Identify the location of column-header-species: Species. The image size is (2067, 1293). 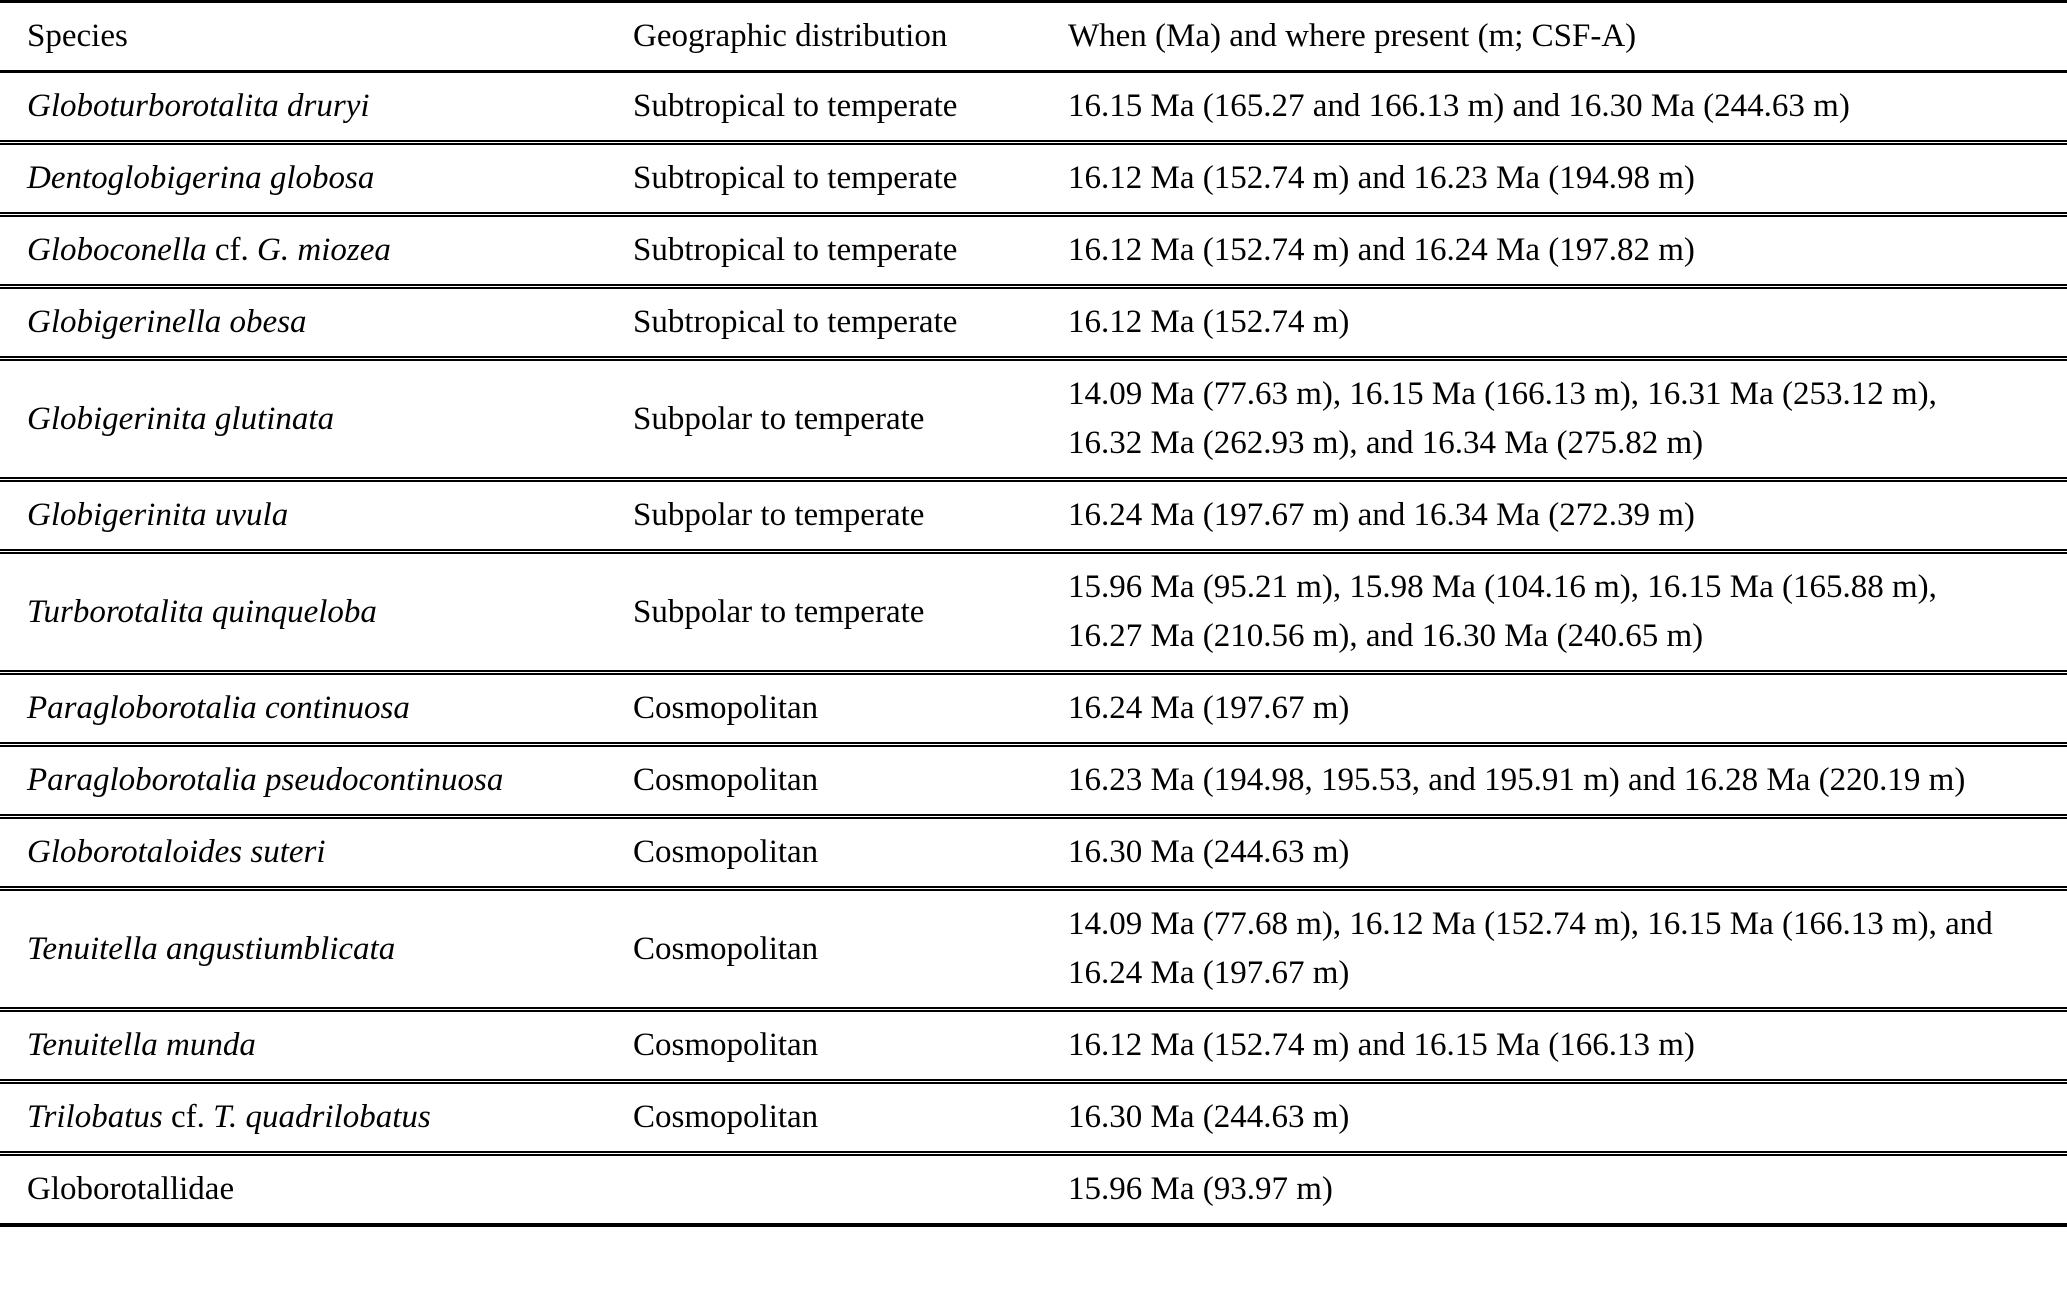
(77, 36).